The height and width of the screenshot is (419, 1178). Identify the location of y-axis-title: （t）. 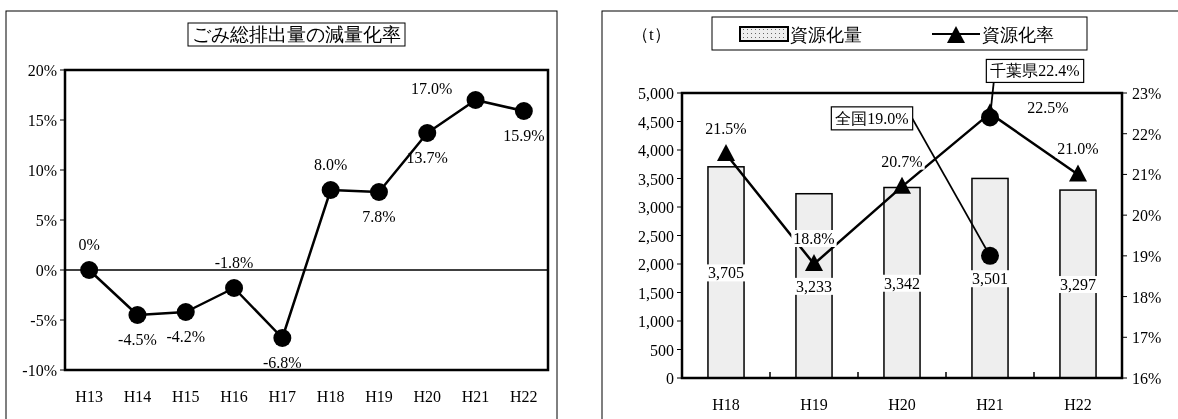
(651, 34).